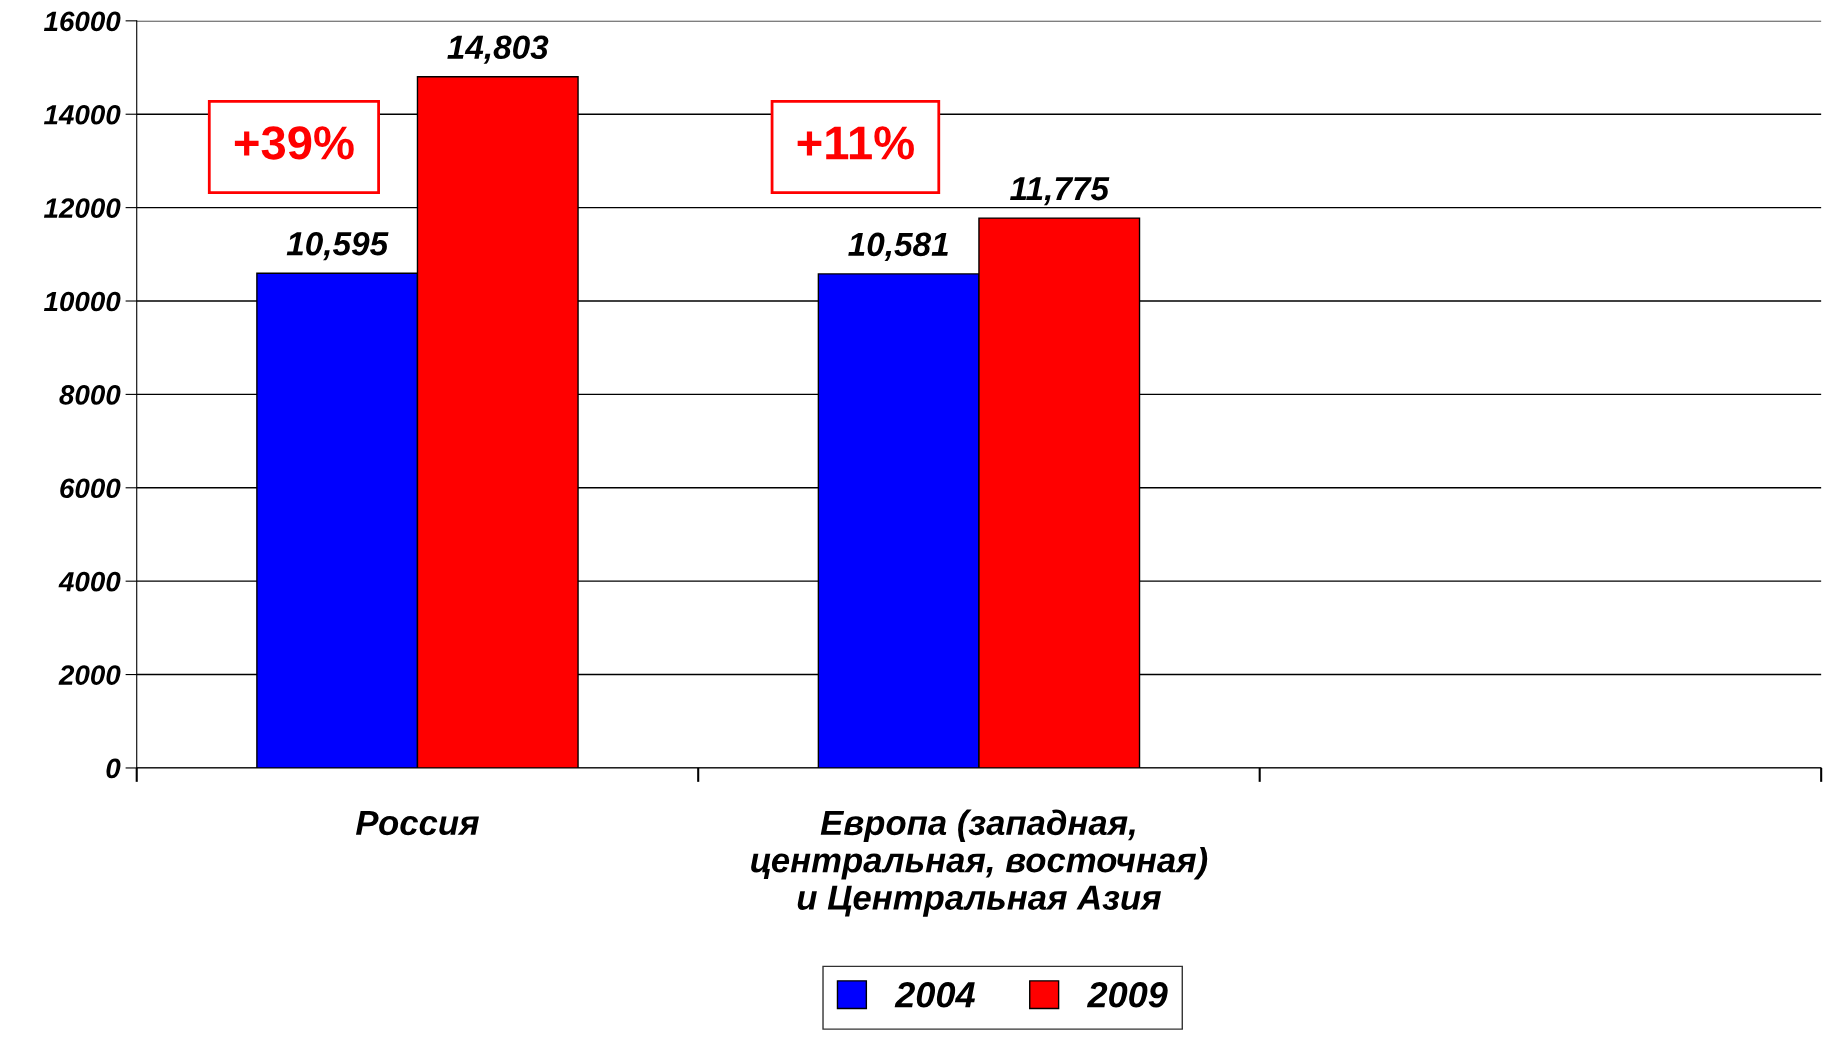 This screenshot has width=1823, height=1042. Describe the element at coordinates (82, 21) in the screenshot. I see `y-tick-label: 16000` at that location.